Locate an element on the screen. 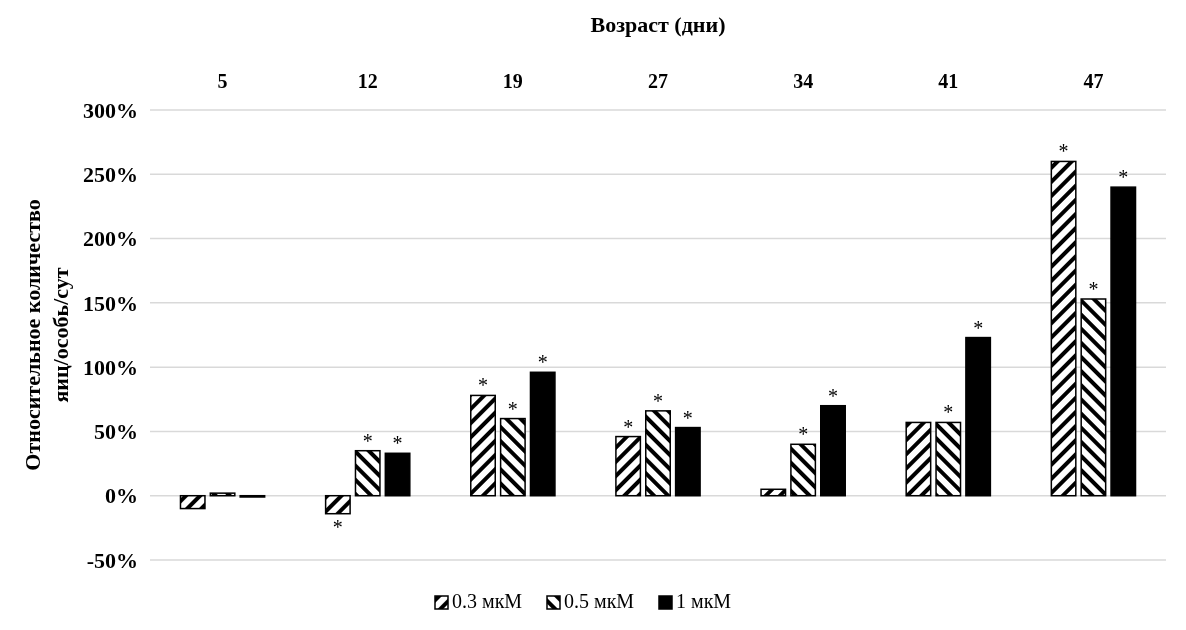 This screenshot has height=630, width=1186. x-tick-label: 27 is located at coordinates (658, 81).